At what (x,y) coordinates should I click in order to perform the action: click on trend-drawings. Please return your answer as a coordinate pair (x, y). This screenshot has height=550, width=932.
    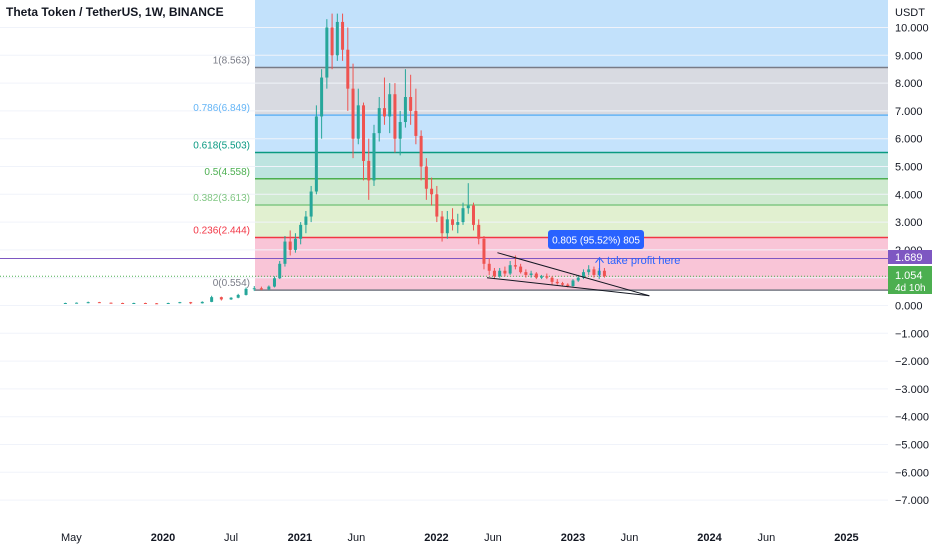
    Looking at the image, I should click on (568, 274).